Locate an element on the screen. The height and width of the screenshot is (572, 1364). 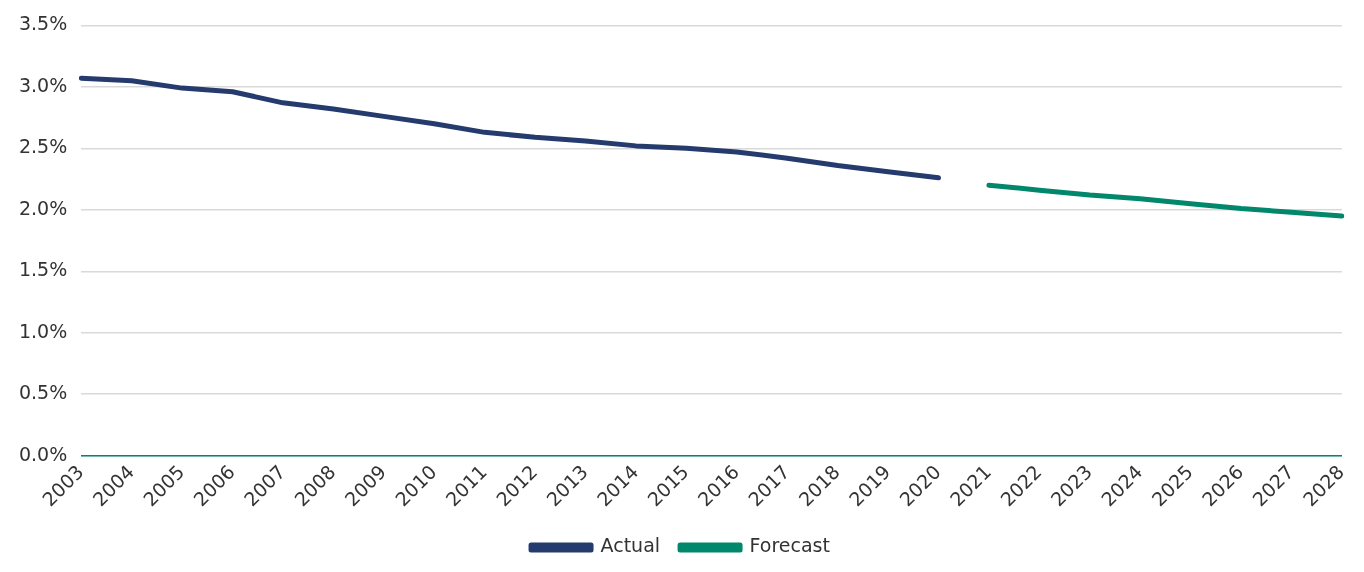
y-tick-label: 0.5% is located at coordinates (43, 392).